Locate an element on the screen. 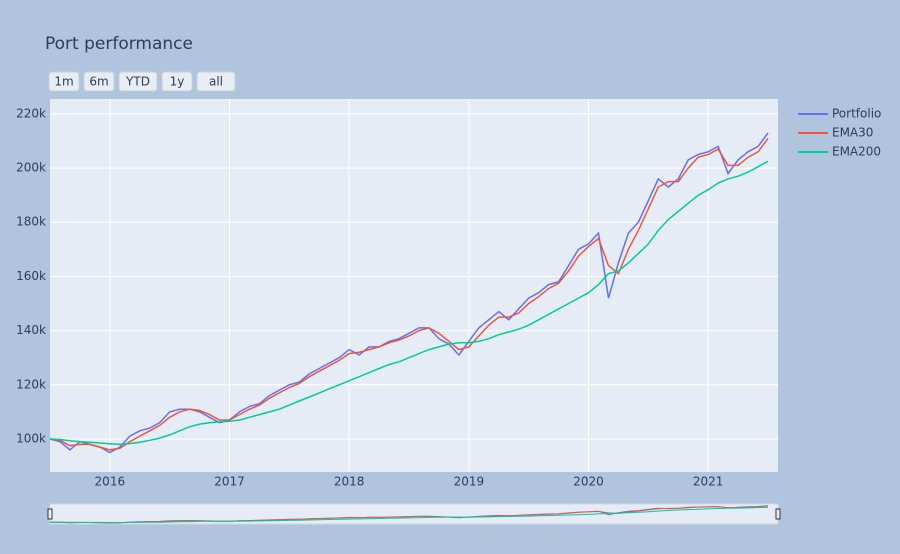 Image resolution: width=900 pixels, height=554 pixels. range-button: 6m is located at coordinates (99, 81).